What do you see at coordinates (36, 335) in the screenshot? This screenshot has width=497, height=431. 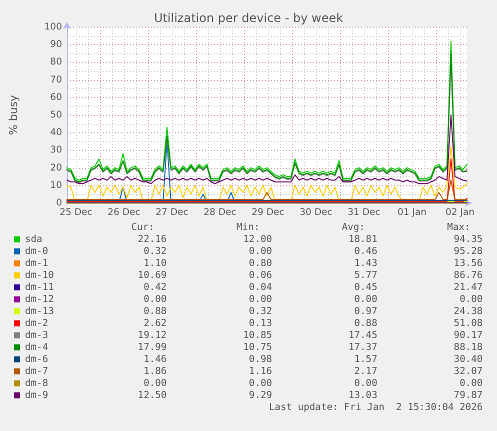 I see `legend-label: dm-3` at bounding box center [36, 335].